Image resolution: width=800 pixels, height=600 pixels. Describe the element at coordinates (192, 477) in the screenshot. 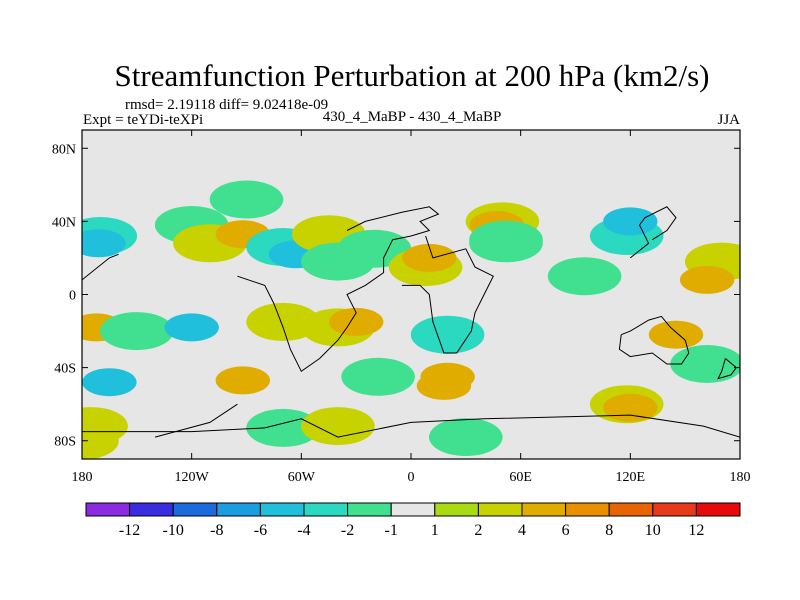

I see `x-tick-label-1: 120W` at that location.